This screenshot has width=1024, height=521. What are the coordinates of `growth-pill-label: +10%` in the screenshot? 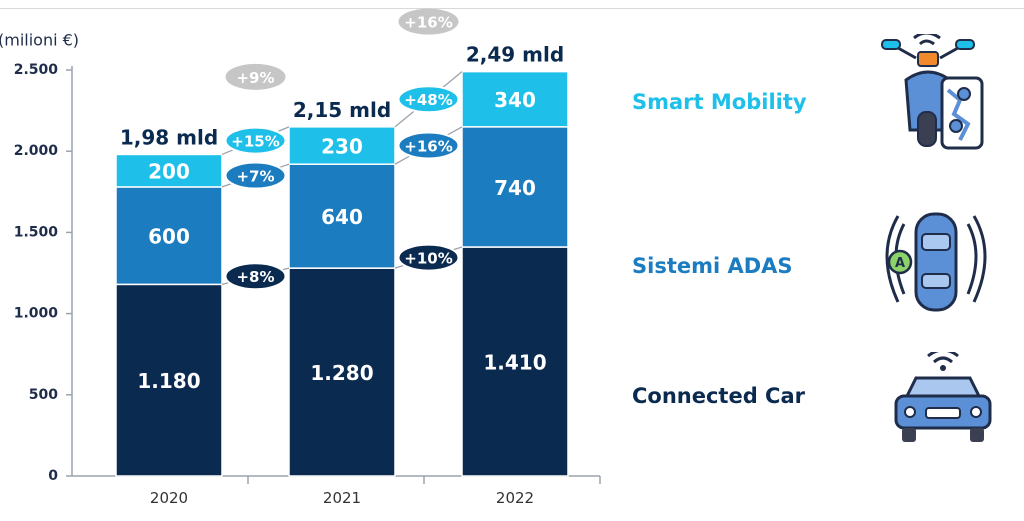 It's located at (428, 259).